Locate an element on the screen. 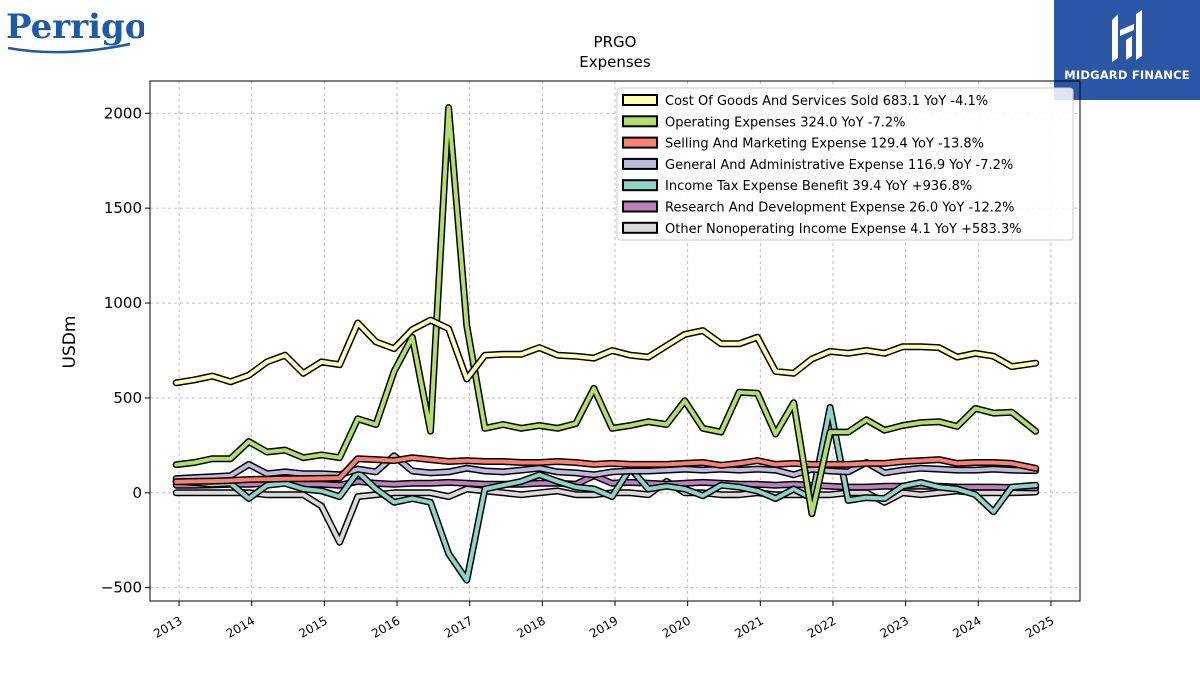 This screenshot has height=675, width=1200. x-tick-label: 2014 is located at coordinates (240, 626).